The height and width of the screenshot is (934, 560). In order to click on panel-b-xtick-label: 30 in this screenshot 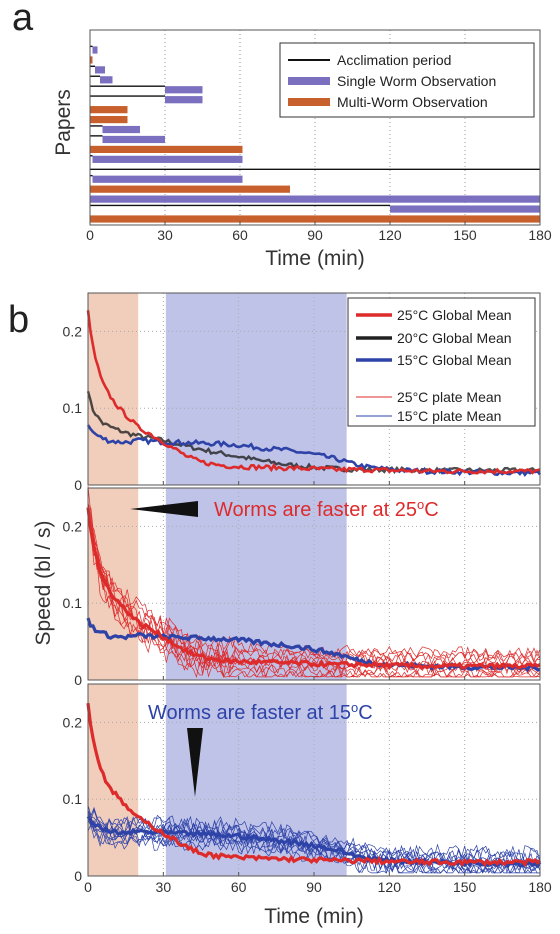, I will do `click(164, 887)`.